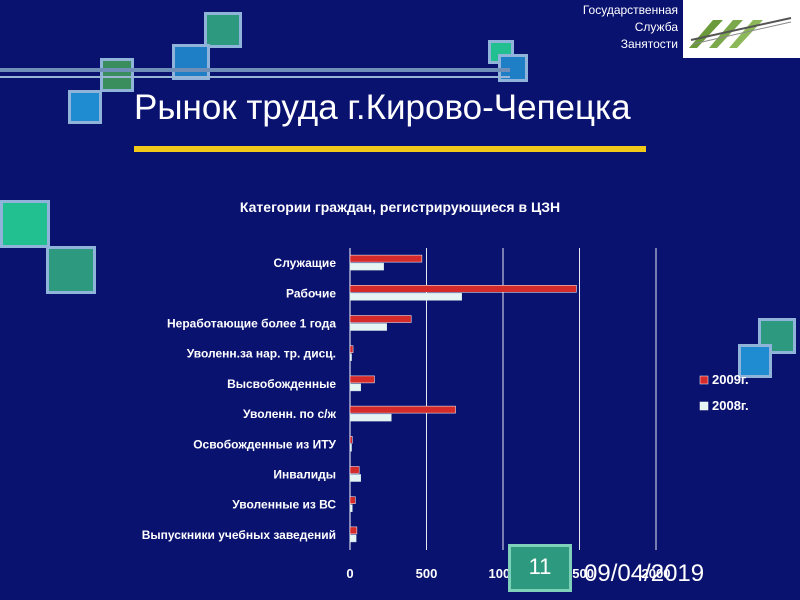 The image size is (800, 600). What do you see at coordinates (264, 444) in the screenshot?
I see `category-label: Освобожденные из ИТУ` at bounding box center [264, 444].